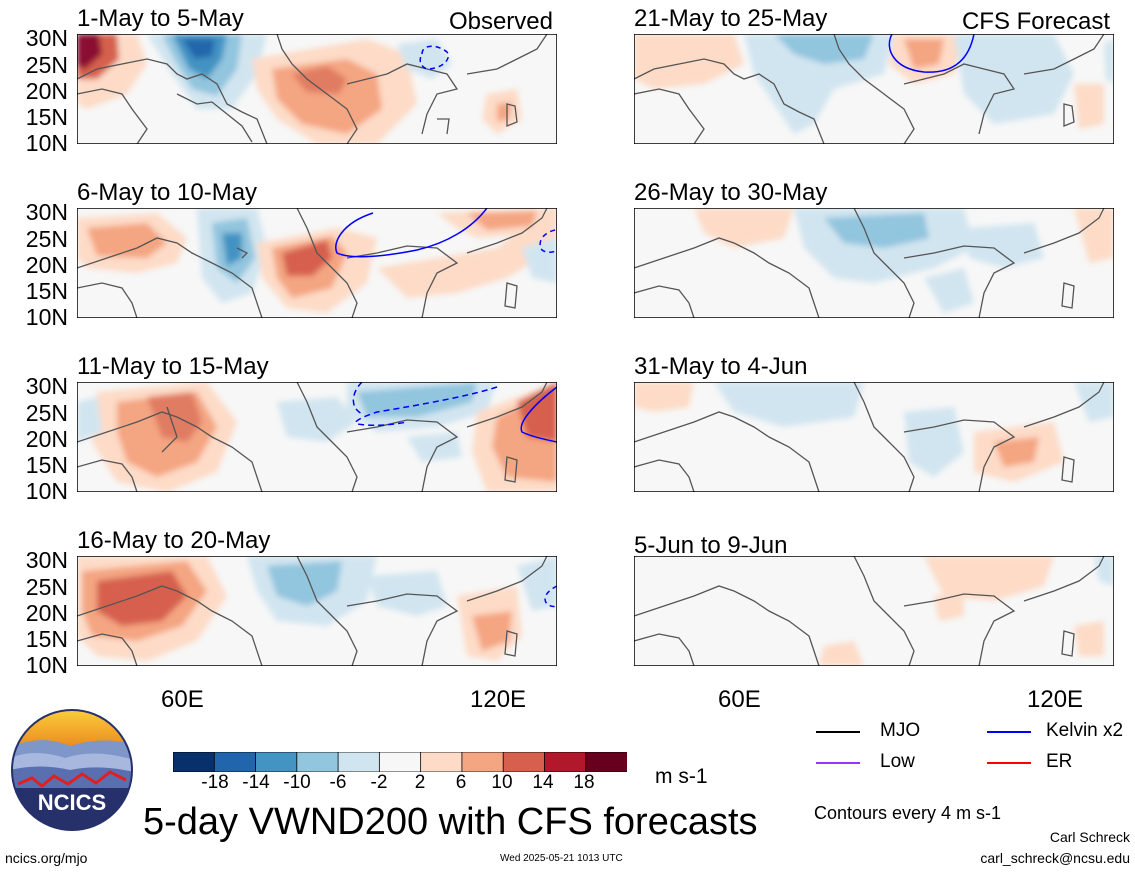 The image size is (1135, 872). What do you see at coordinates (420, 782) in the screenshot?
I see `colorbar-label: 2` at bounding box center [420, 782].